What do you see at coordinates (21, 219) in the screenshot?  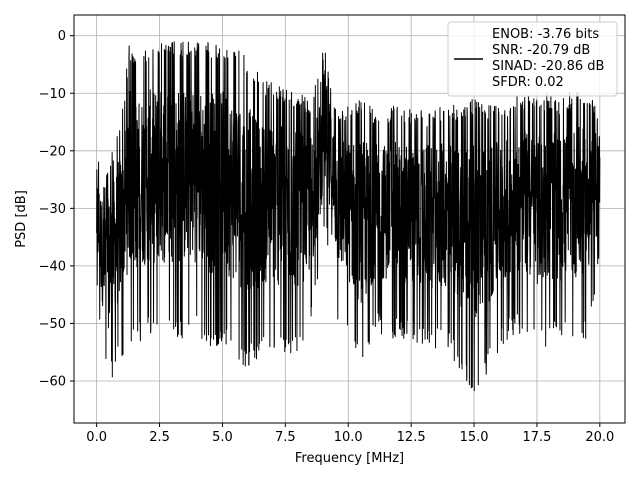 I see `y-axis-label: PSD [dB]` at bounding box center [21, 219].